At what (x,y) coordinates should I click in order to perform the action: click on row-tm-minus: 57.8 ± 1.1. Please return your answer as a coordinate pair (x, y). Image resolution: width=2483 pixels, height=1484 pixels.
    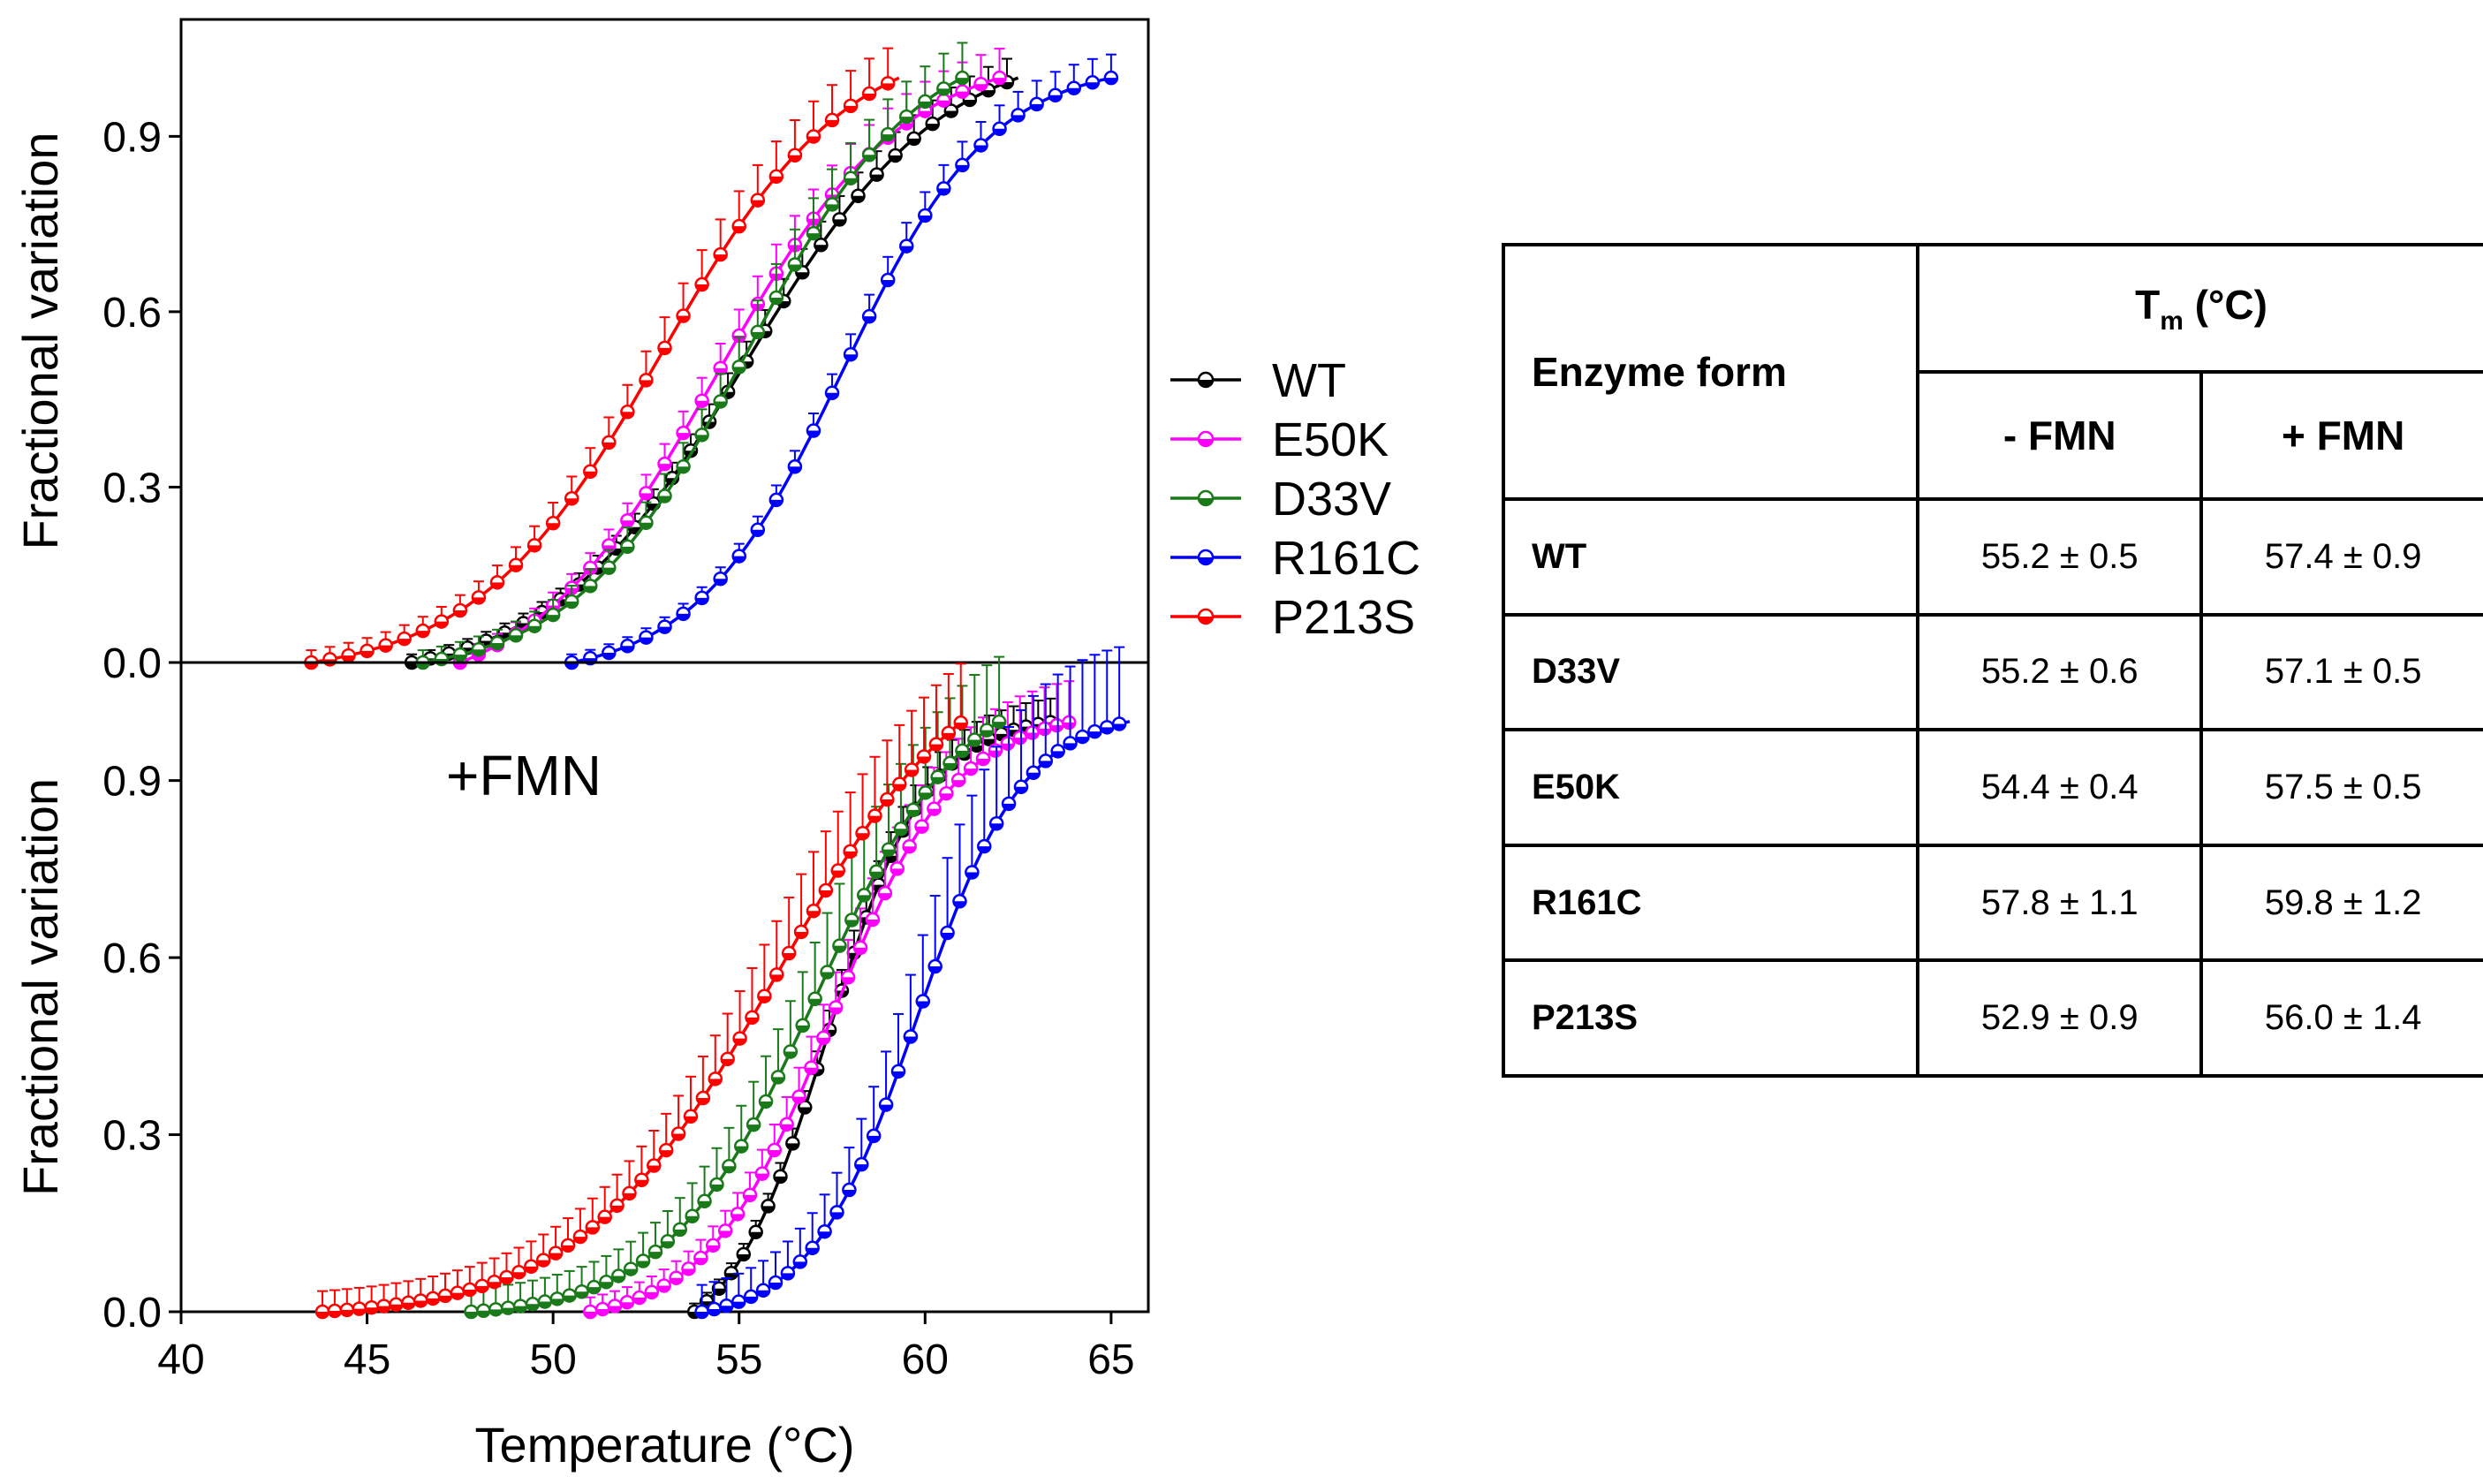
    Looking at the image, I should click on (2060, 903).